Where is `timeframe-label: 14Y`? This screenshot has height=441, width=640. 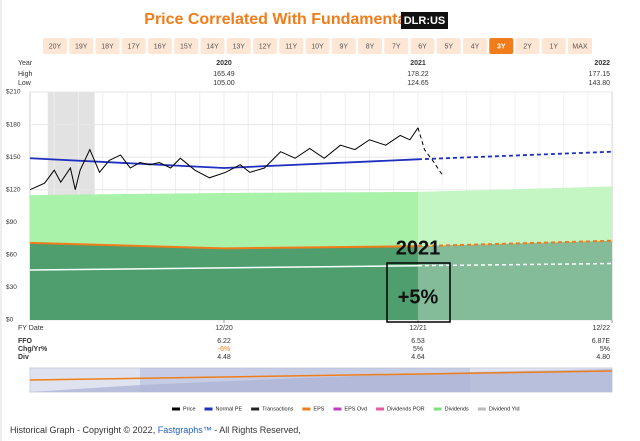
timeframe-label: 14Y is located at coordinates (212, 46).